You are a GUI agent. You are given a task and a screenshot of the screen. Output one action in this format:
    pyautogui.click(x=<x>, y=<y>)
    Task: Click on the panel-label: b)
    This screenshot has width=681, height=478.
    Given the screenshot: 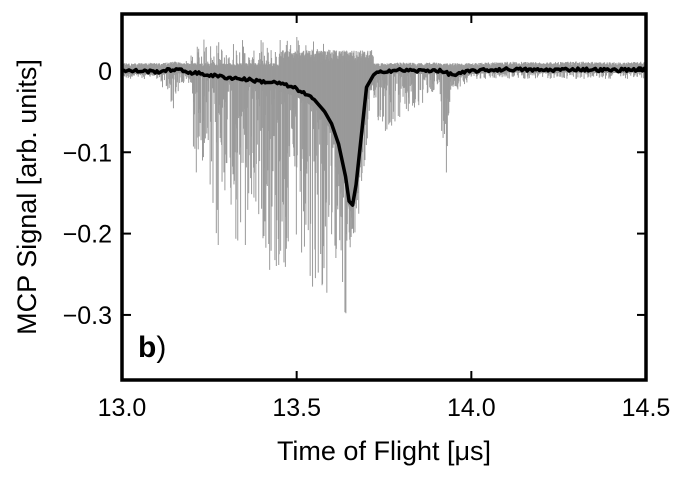 What is the action you would take?
    pyautogui.click(x=152, y=347)
    